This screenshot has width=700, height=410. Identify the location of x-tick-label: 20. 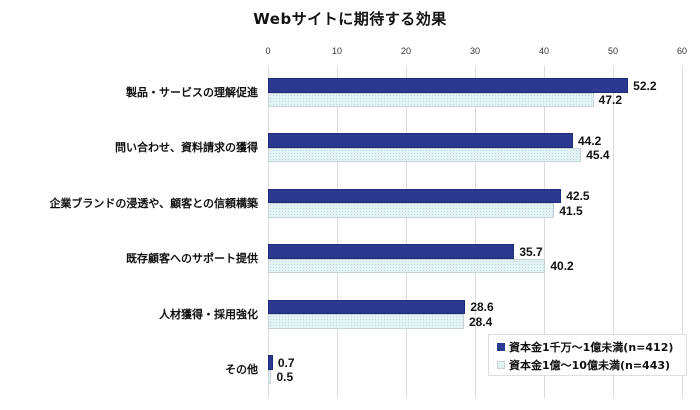
(406, 51).